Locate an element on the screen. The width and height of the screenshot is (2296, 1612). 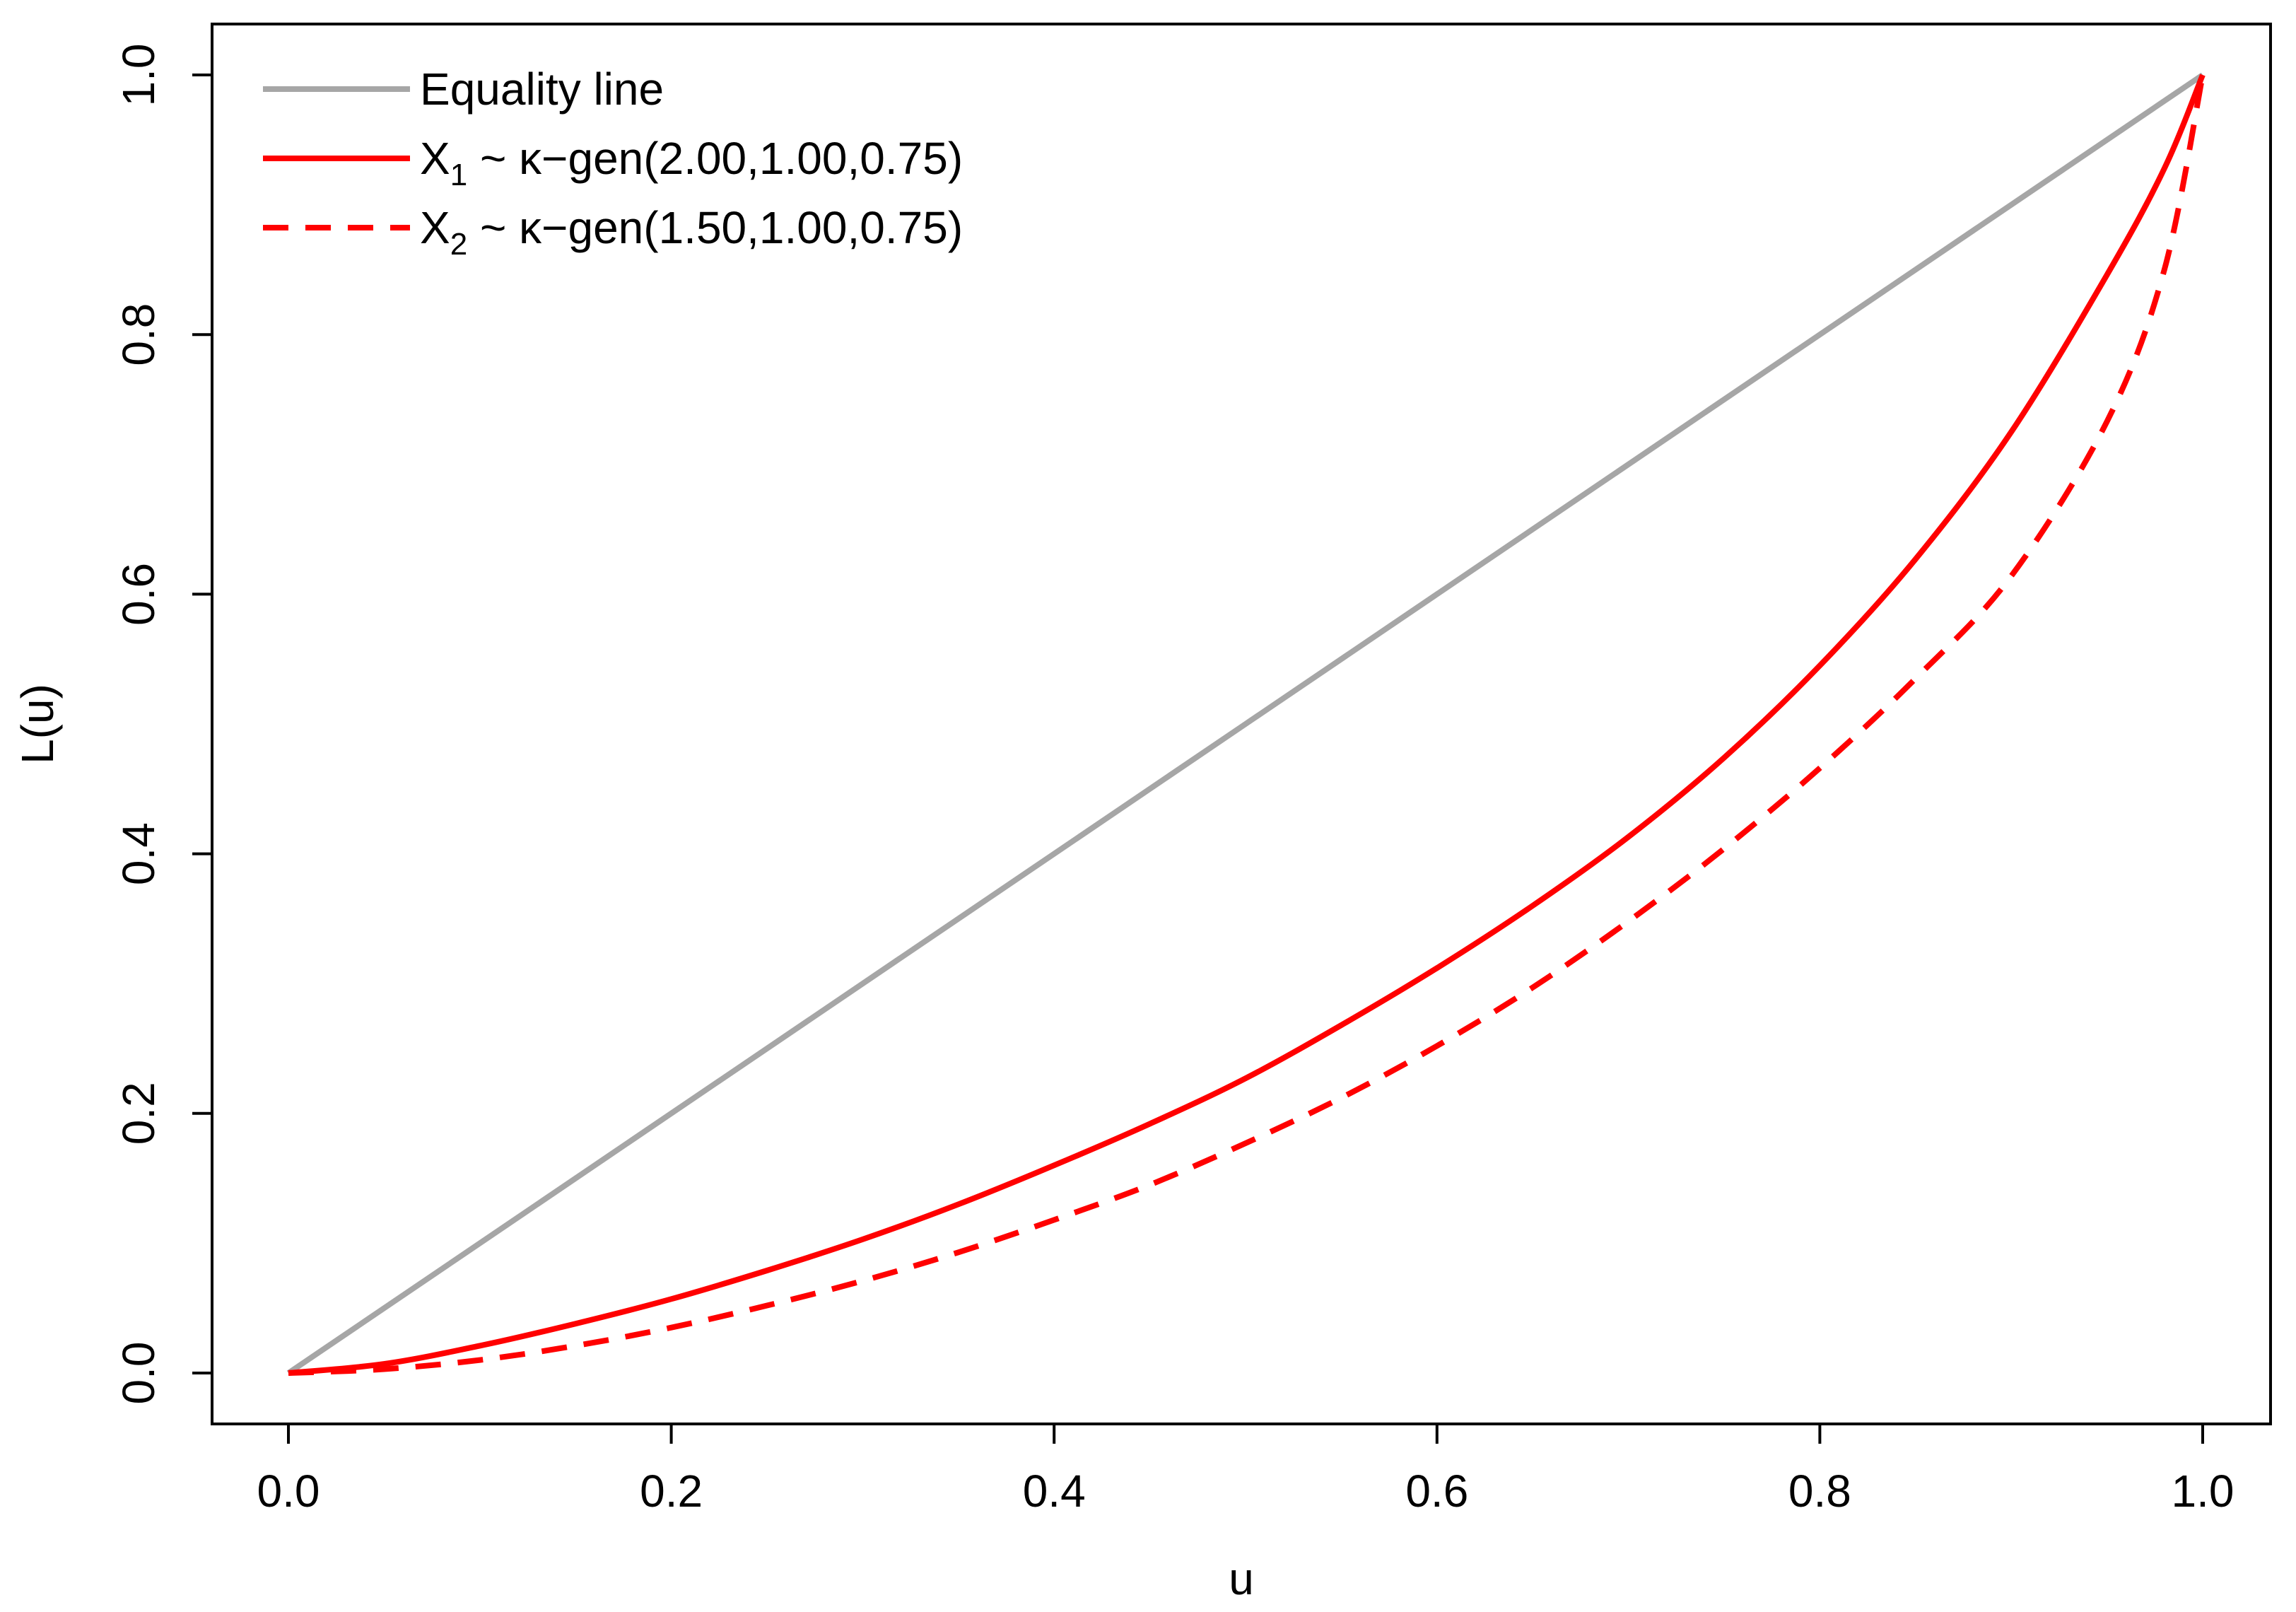
y-axis-title: L(u) is located at coordinates (37, 724).